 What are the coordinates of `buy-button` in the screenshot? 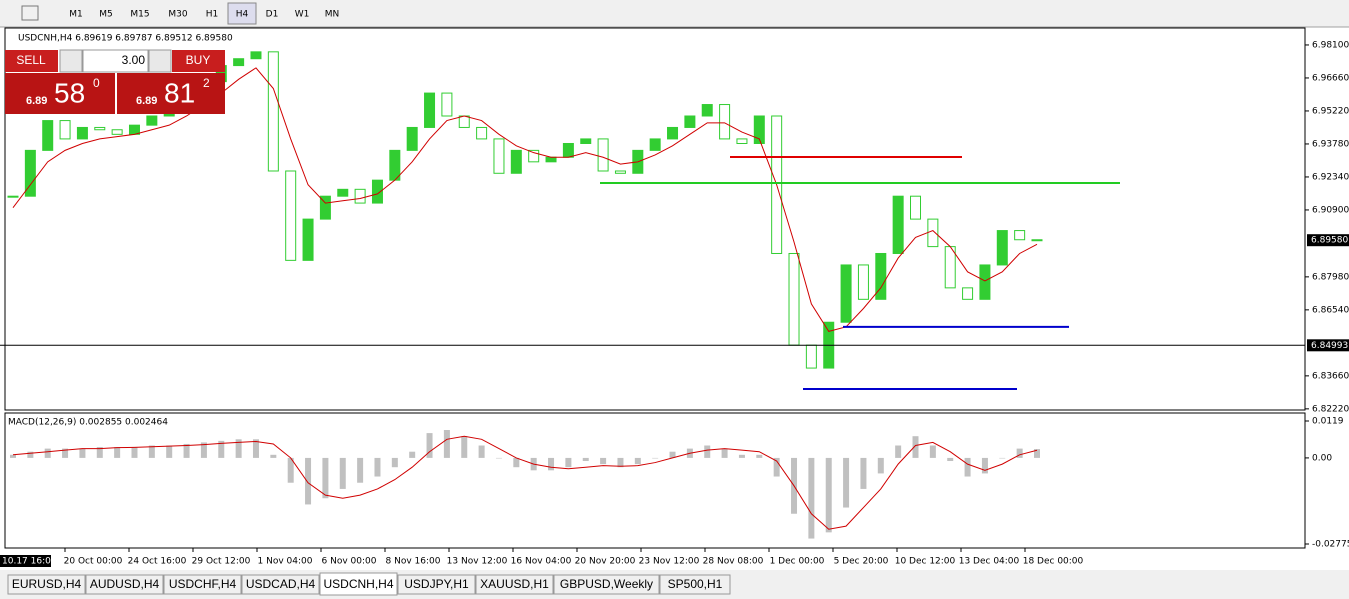 It's located at (198, 61).